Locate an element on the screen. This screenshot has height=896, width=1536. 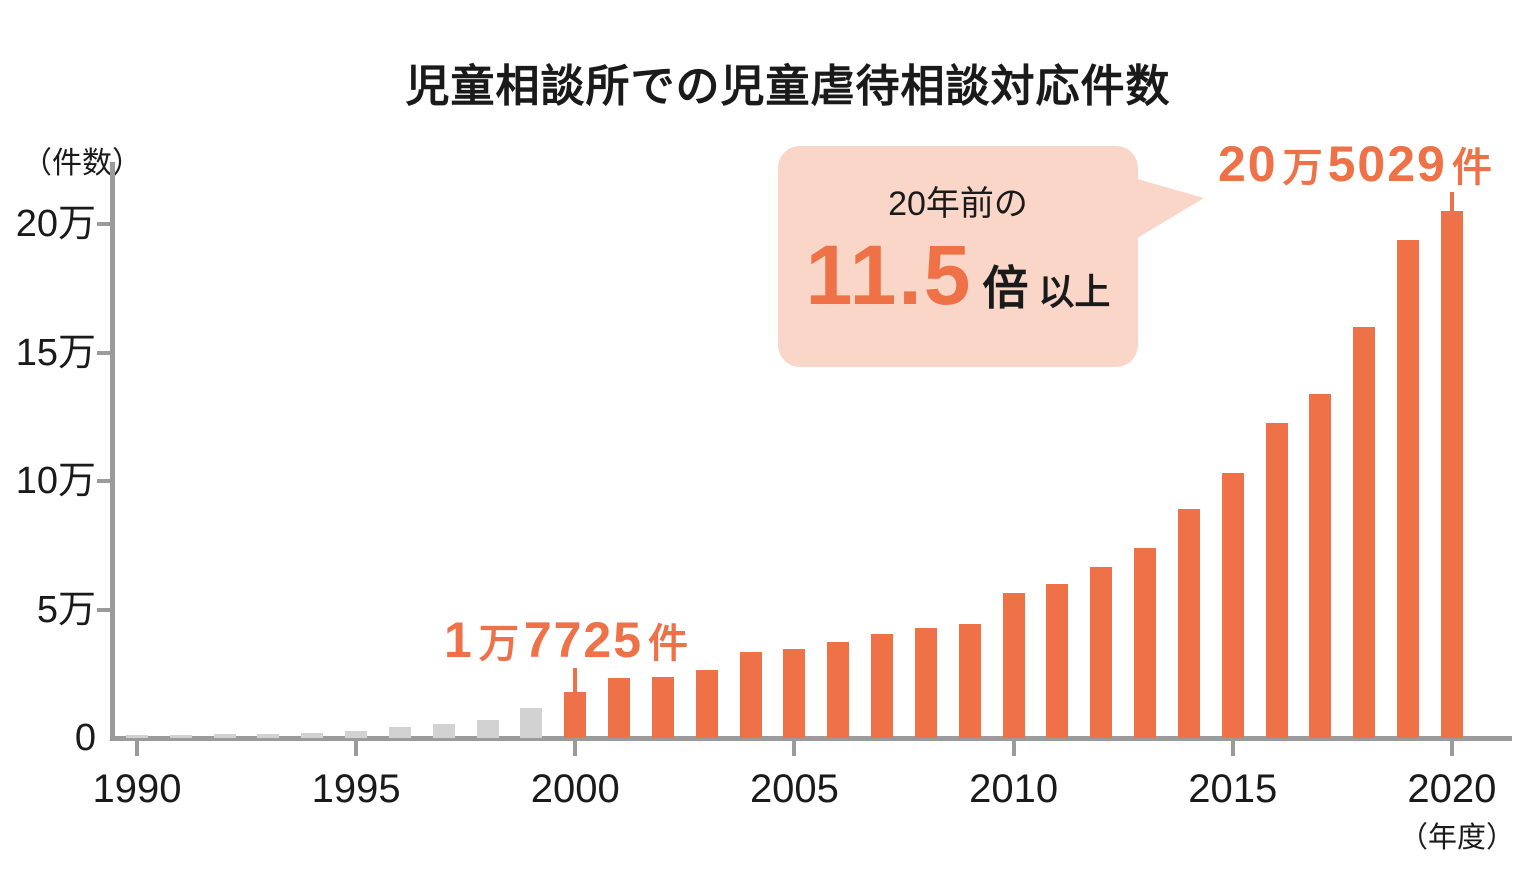
annotation-2020-num2: 5029 is located at coordinates (1387, 164).